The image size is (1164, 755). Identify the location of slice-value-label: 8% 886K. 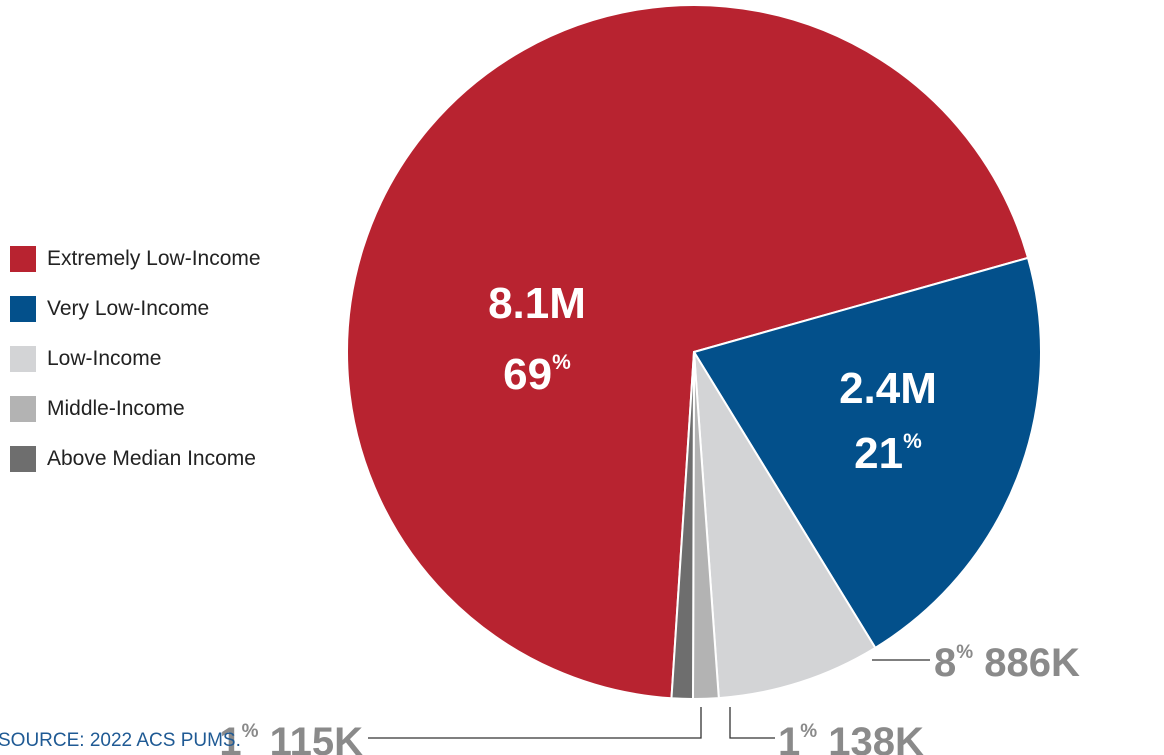
(1007, 663).